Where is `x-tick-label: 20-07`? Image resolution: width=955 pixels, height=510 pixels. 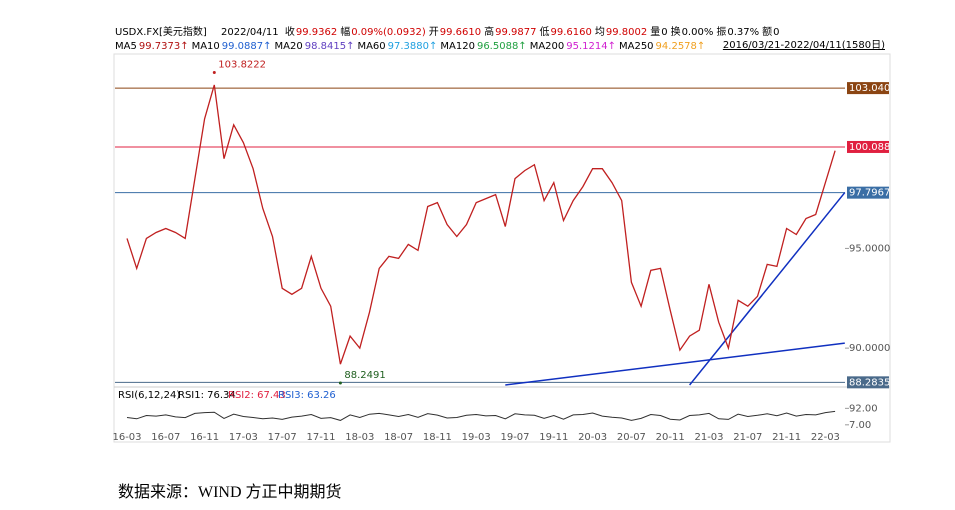 x-tick-label: 20-07 is located at coordinates (631, 437).